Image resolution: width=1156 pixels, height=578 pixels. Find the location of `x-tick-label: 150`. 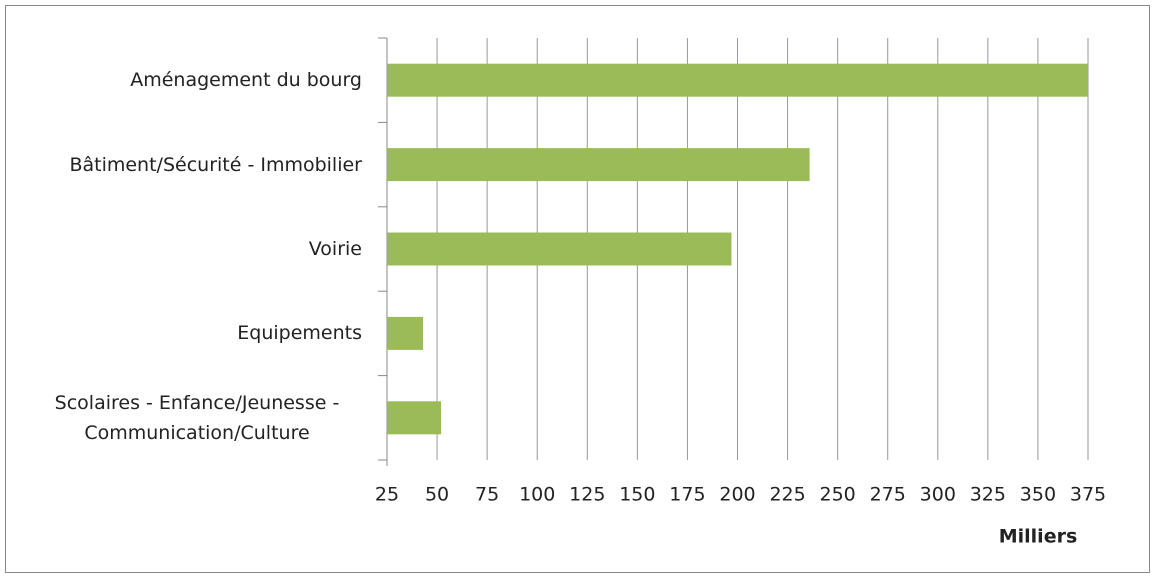

x-tick-label: 150 is located at coordinates (637, 495).